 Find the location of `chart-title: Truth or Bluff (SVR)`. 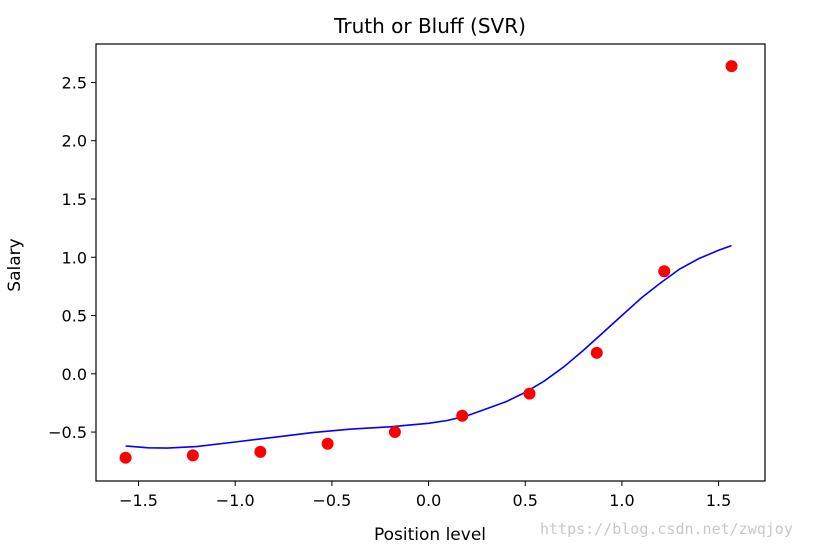

chart-title: Truth or Bluff (SVR) is located at coordinates (429, 26).